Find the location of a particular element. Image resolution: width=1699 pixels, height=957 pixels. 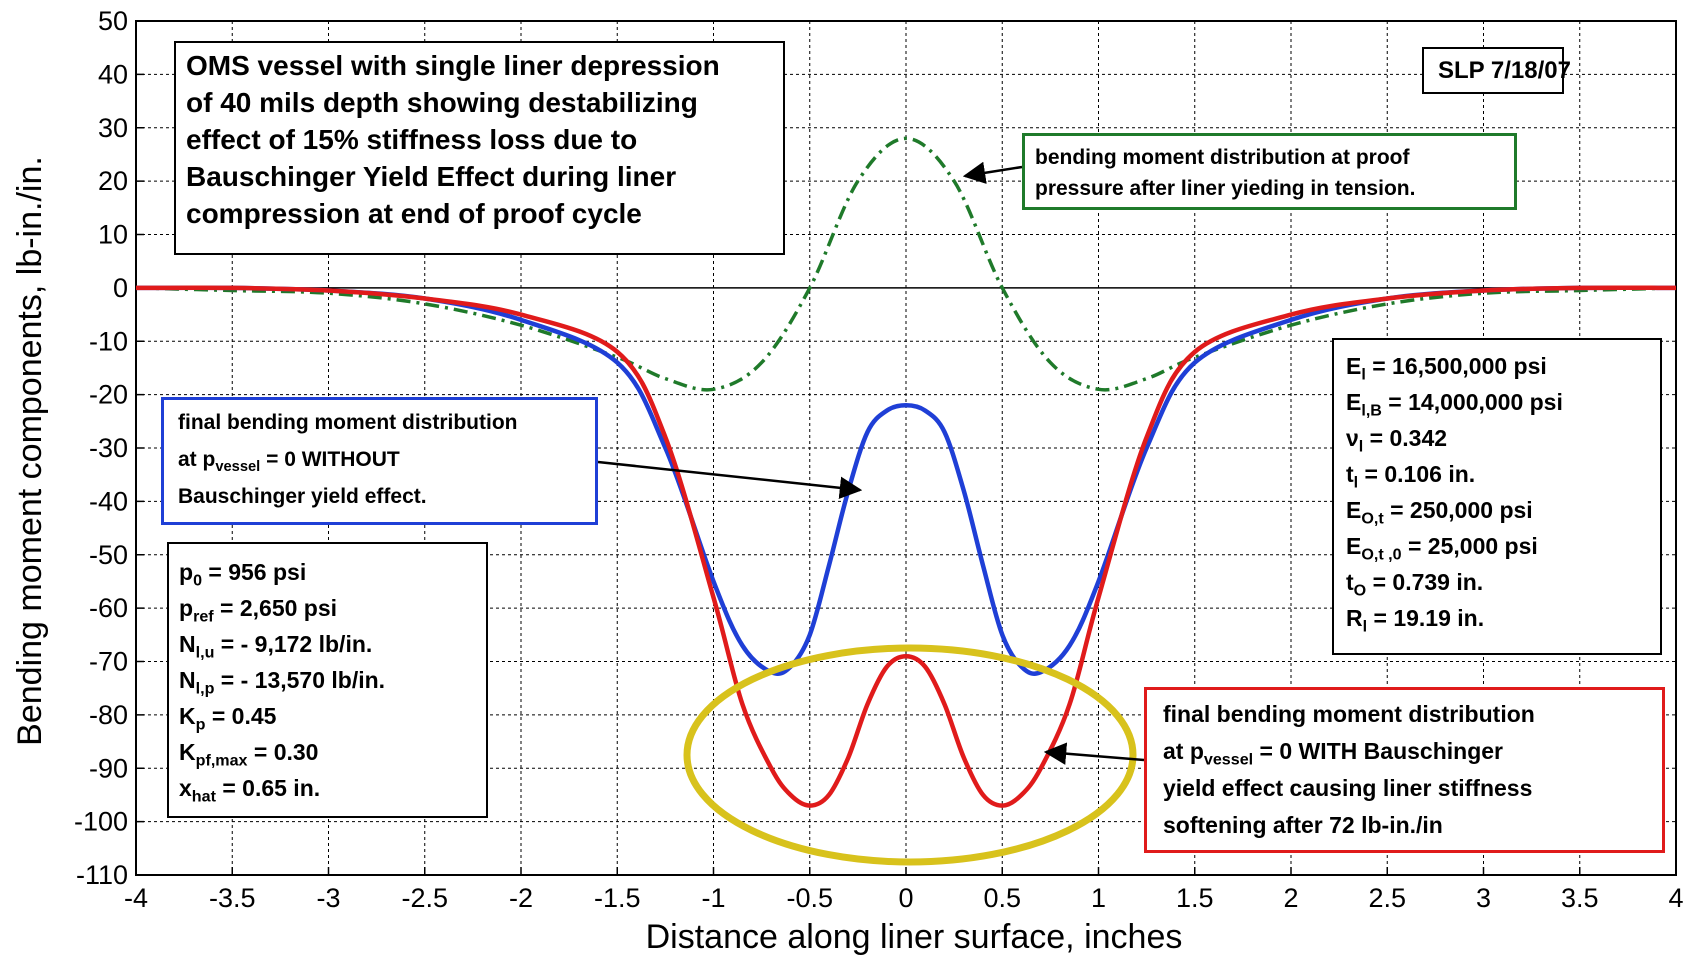

x-tick-label: -2 is located at coordinates (521, 898).